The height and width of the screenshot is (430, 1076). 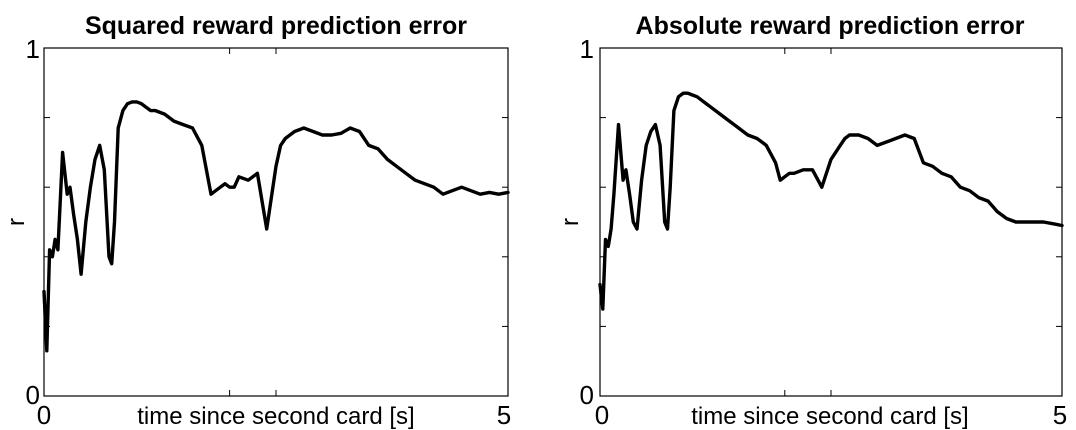 What do you see at coordinates (276, 26) in the screenshot?
I see `chart-title: Squared reward prediction error` at bounding box center [276, 26].